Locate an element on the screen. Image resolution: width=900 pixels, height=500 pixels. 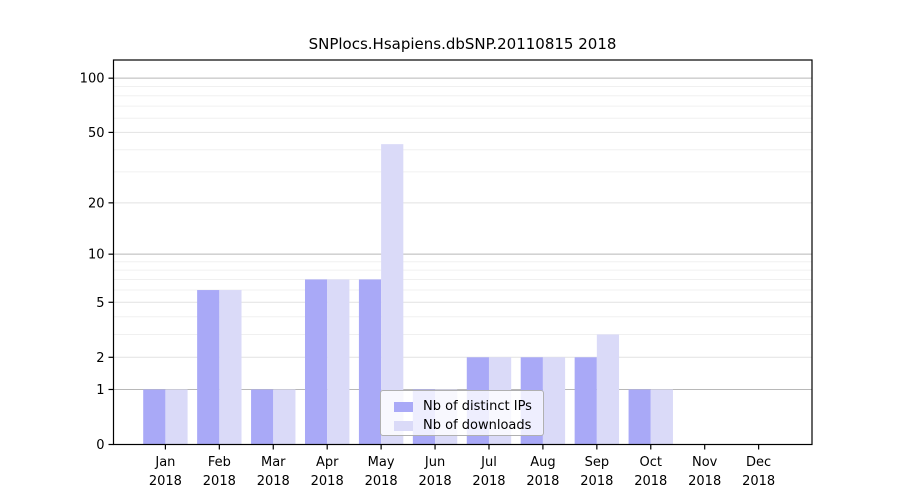
y-axis-tick-label: 5 is located at coordinates (100, 303).